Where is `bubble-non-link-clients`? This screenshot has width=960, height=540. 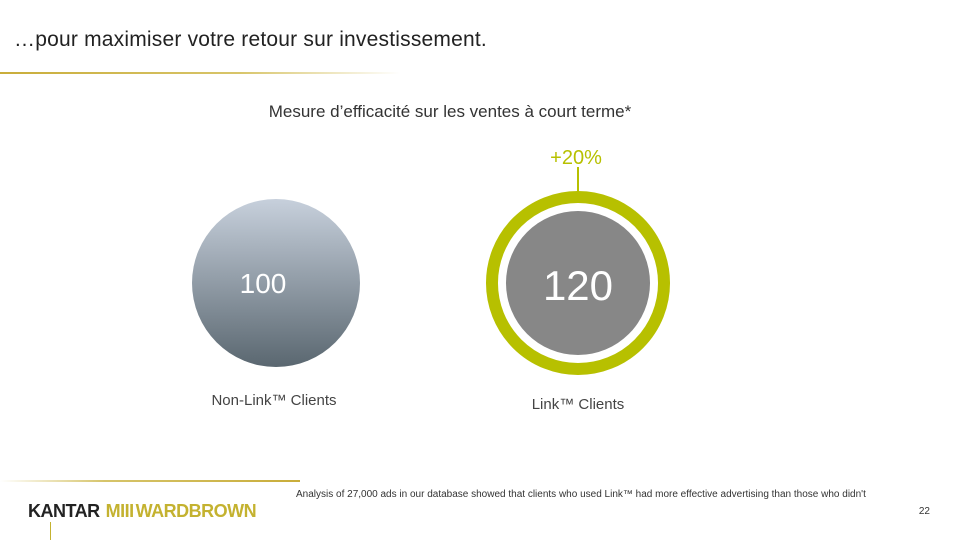 bubble-non-link-clients is located at coordinates (276, 283).